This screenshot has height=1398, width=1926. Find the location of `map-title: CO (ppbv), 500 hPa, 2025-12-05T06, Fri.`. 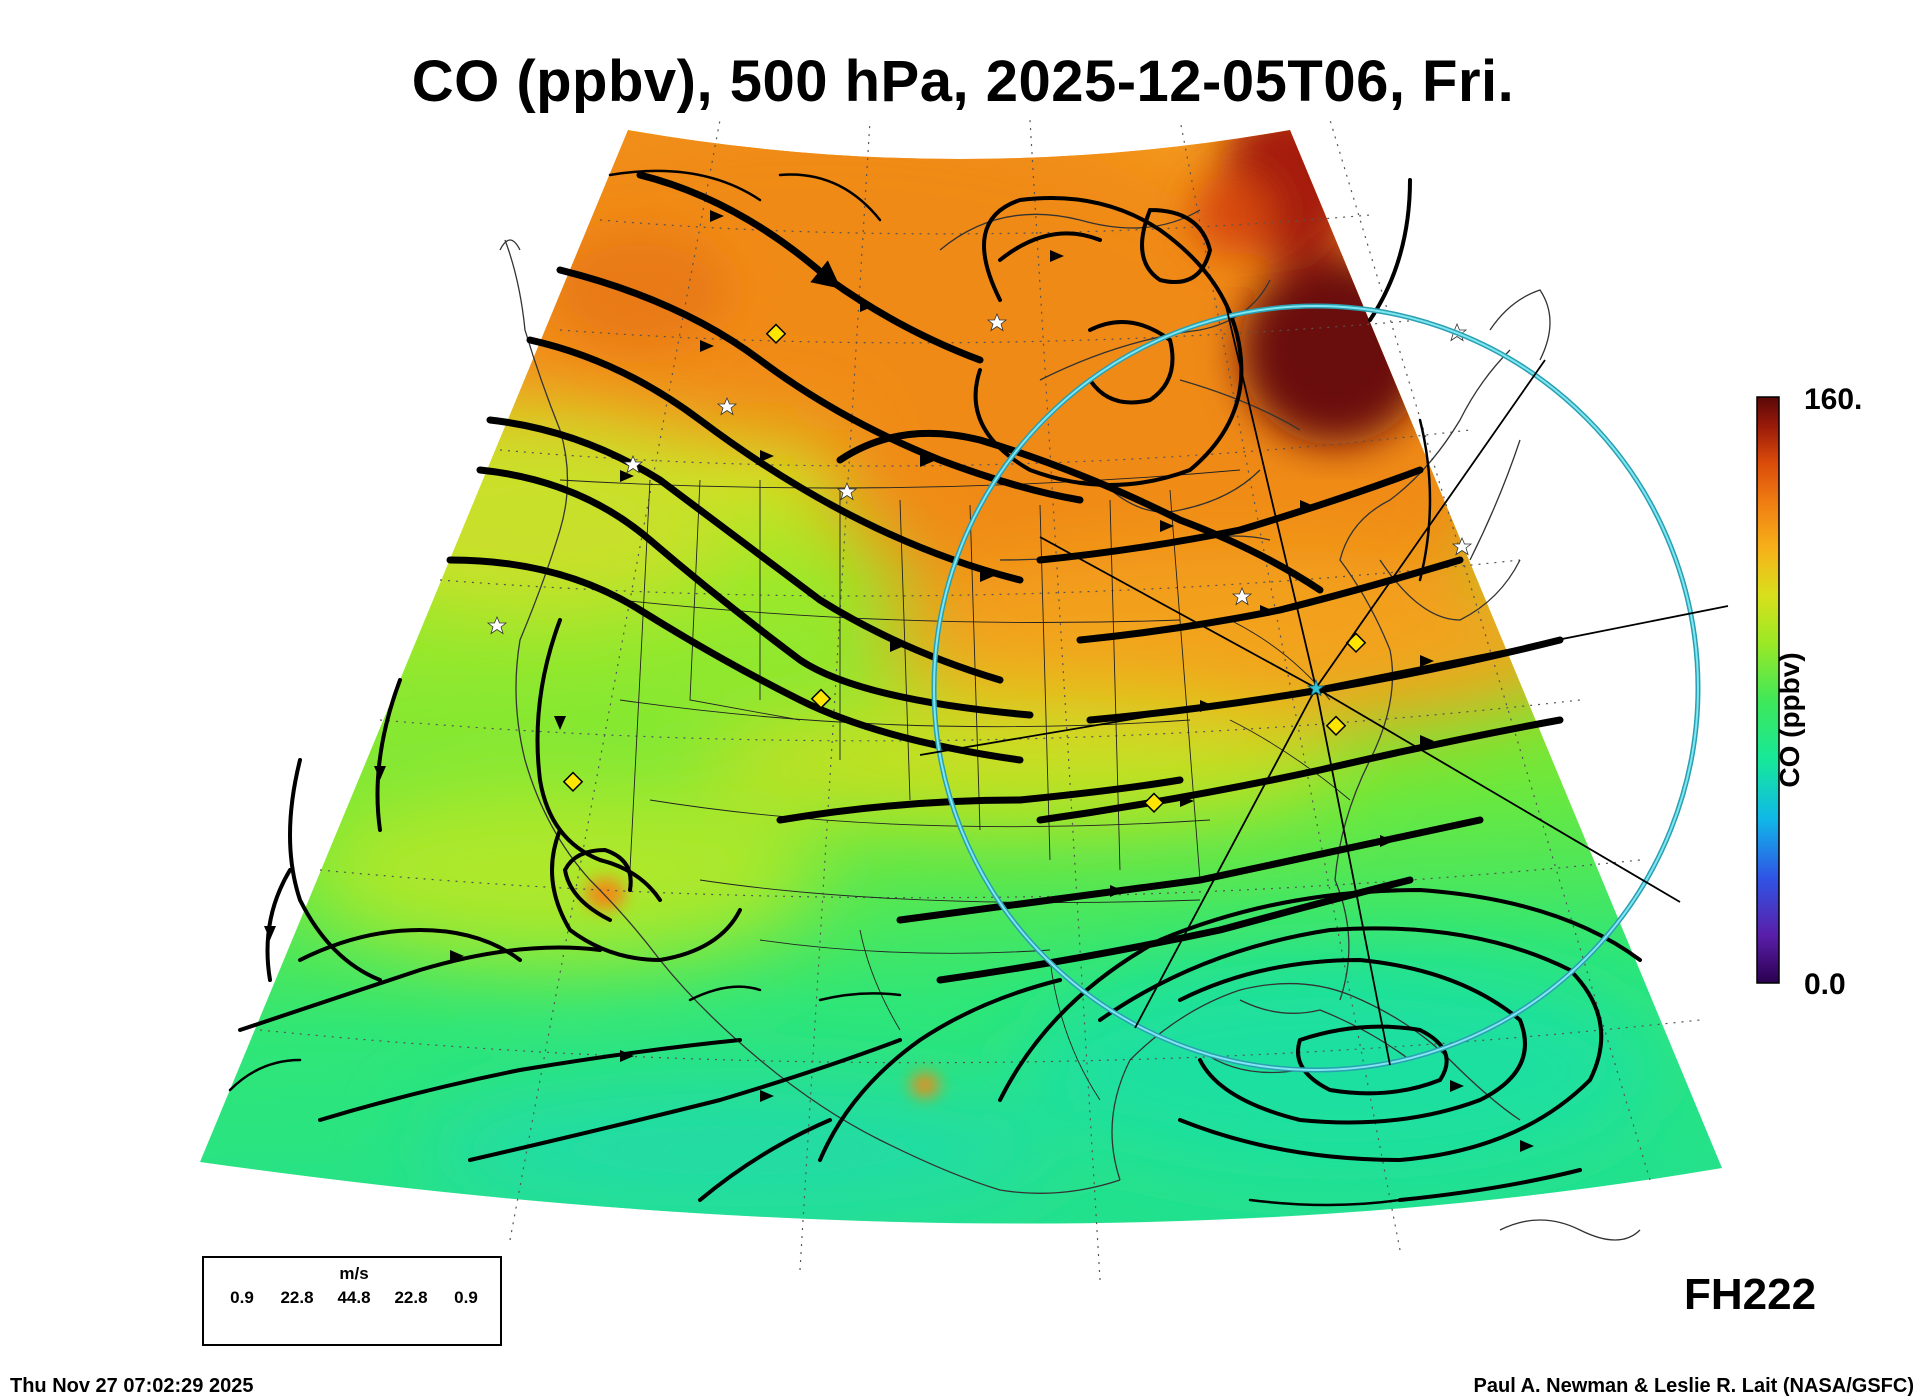

map-title: CO (ppbv), 500 hPa, 2025-12-05T06, Fri. is located at coordinates (963, 81).